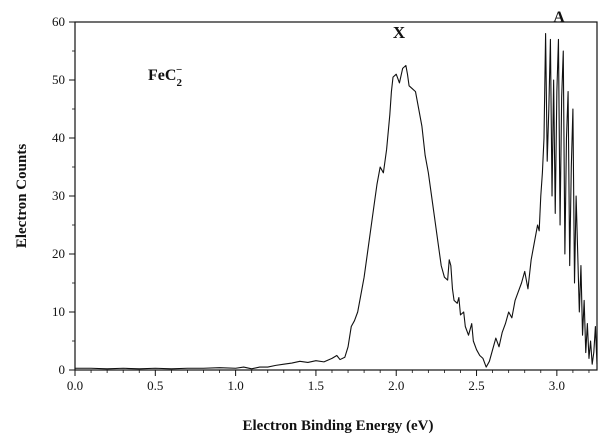 The width and height of the screenshot is (600, 435). What do you see at coordinates (58, 21) in the screenshot?
I see `y-tick-label: 60` at bounding box center [58, 21].